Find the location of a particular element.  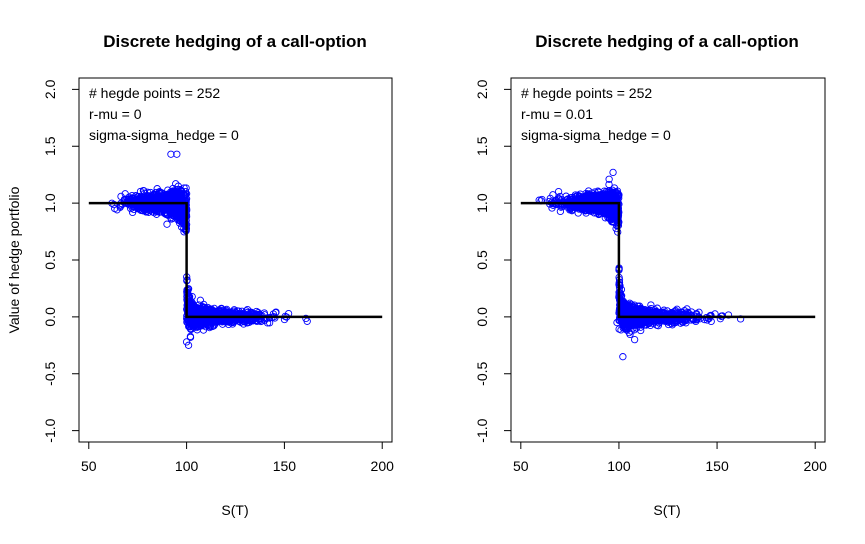

payoff-line is located at coordinates (235, 260).